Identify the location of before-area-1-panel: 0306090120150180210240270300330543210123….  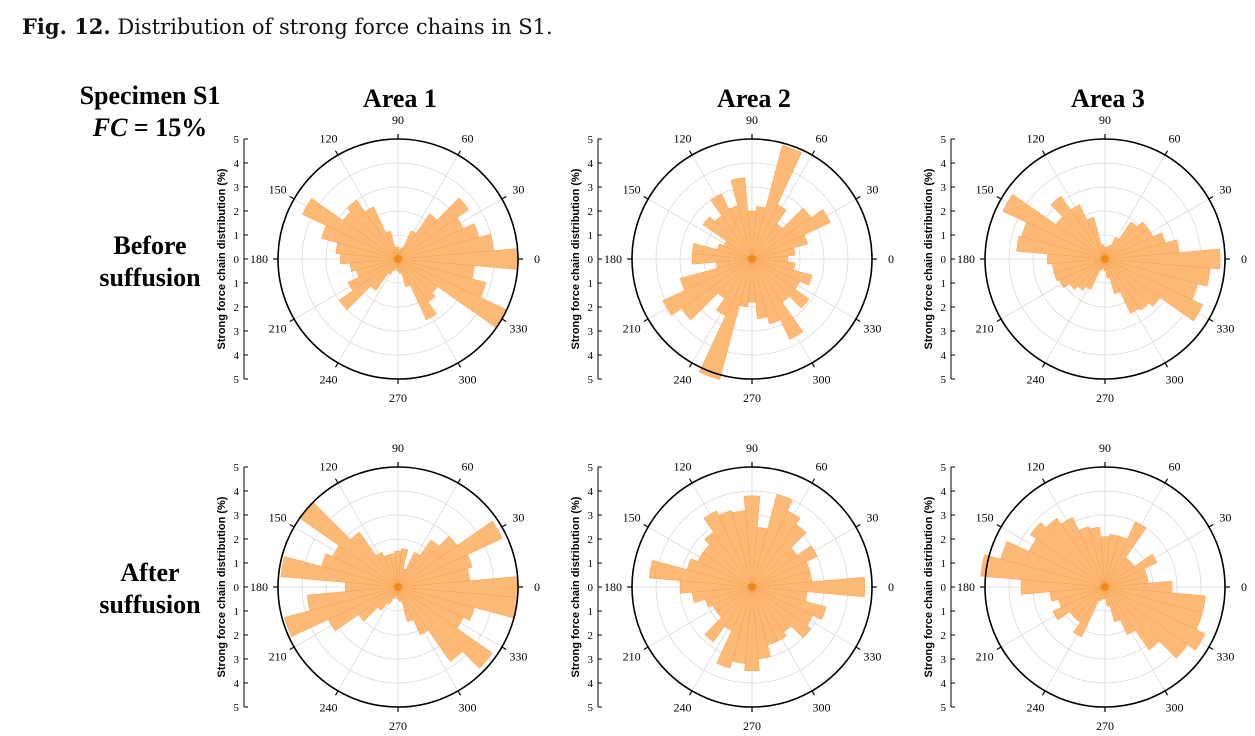
(378, 259).